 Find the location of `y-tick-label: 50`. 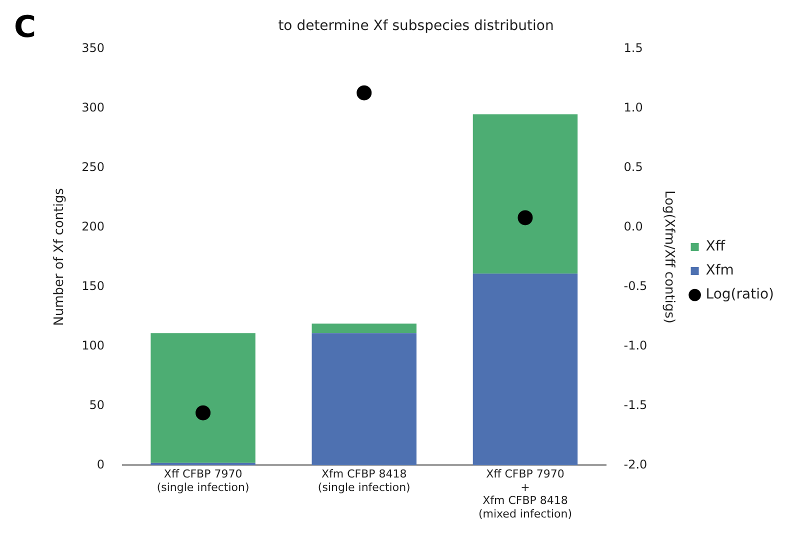

y-tick-label: 50 is located at coordinates (97, 405).